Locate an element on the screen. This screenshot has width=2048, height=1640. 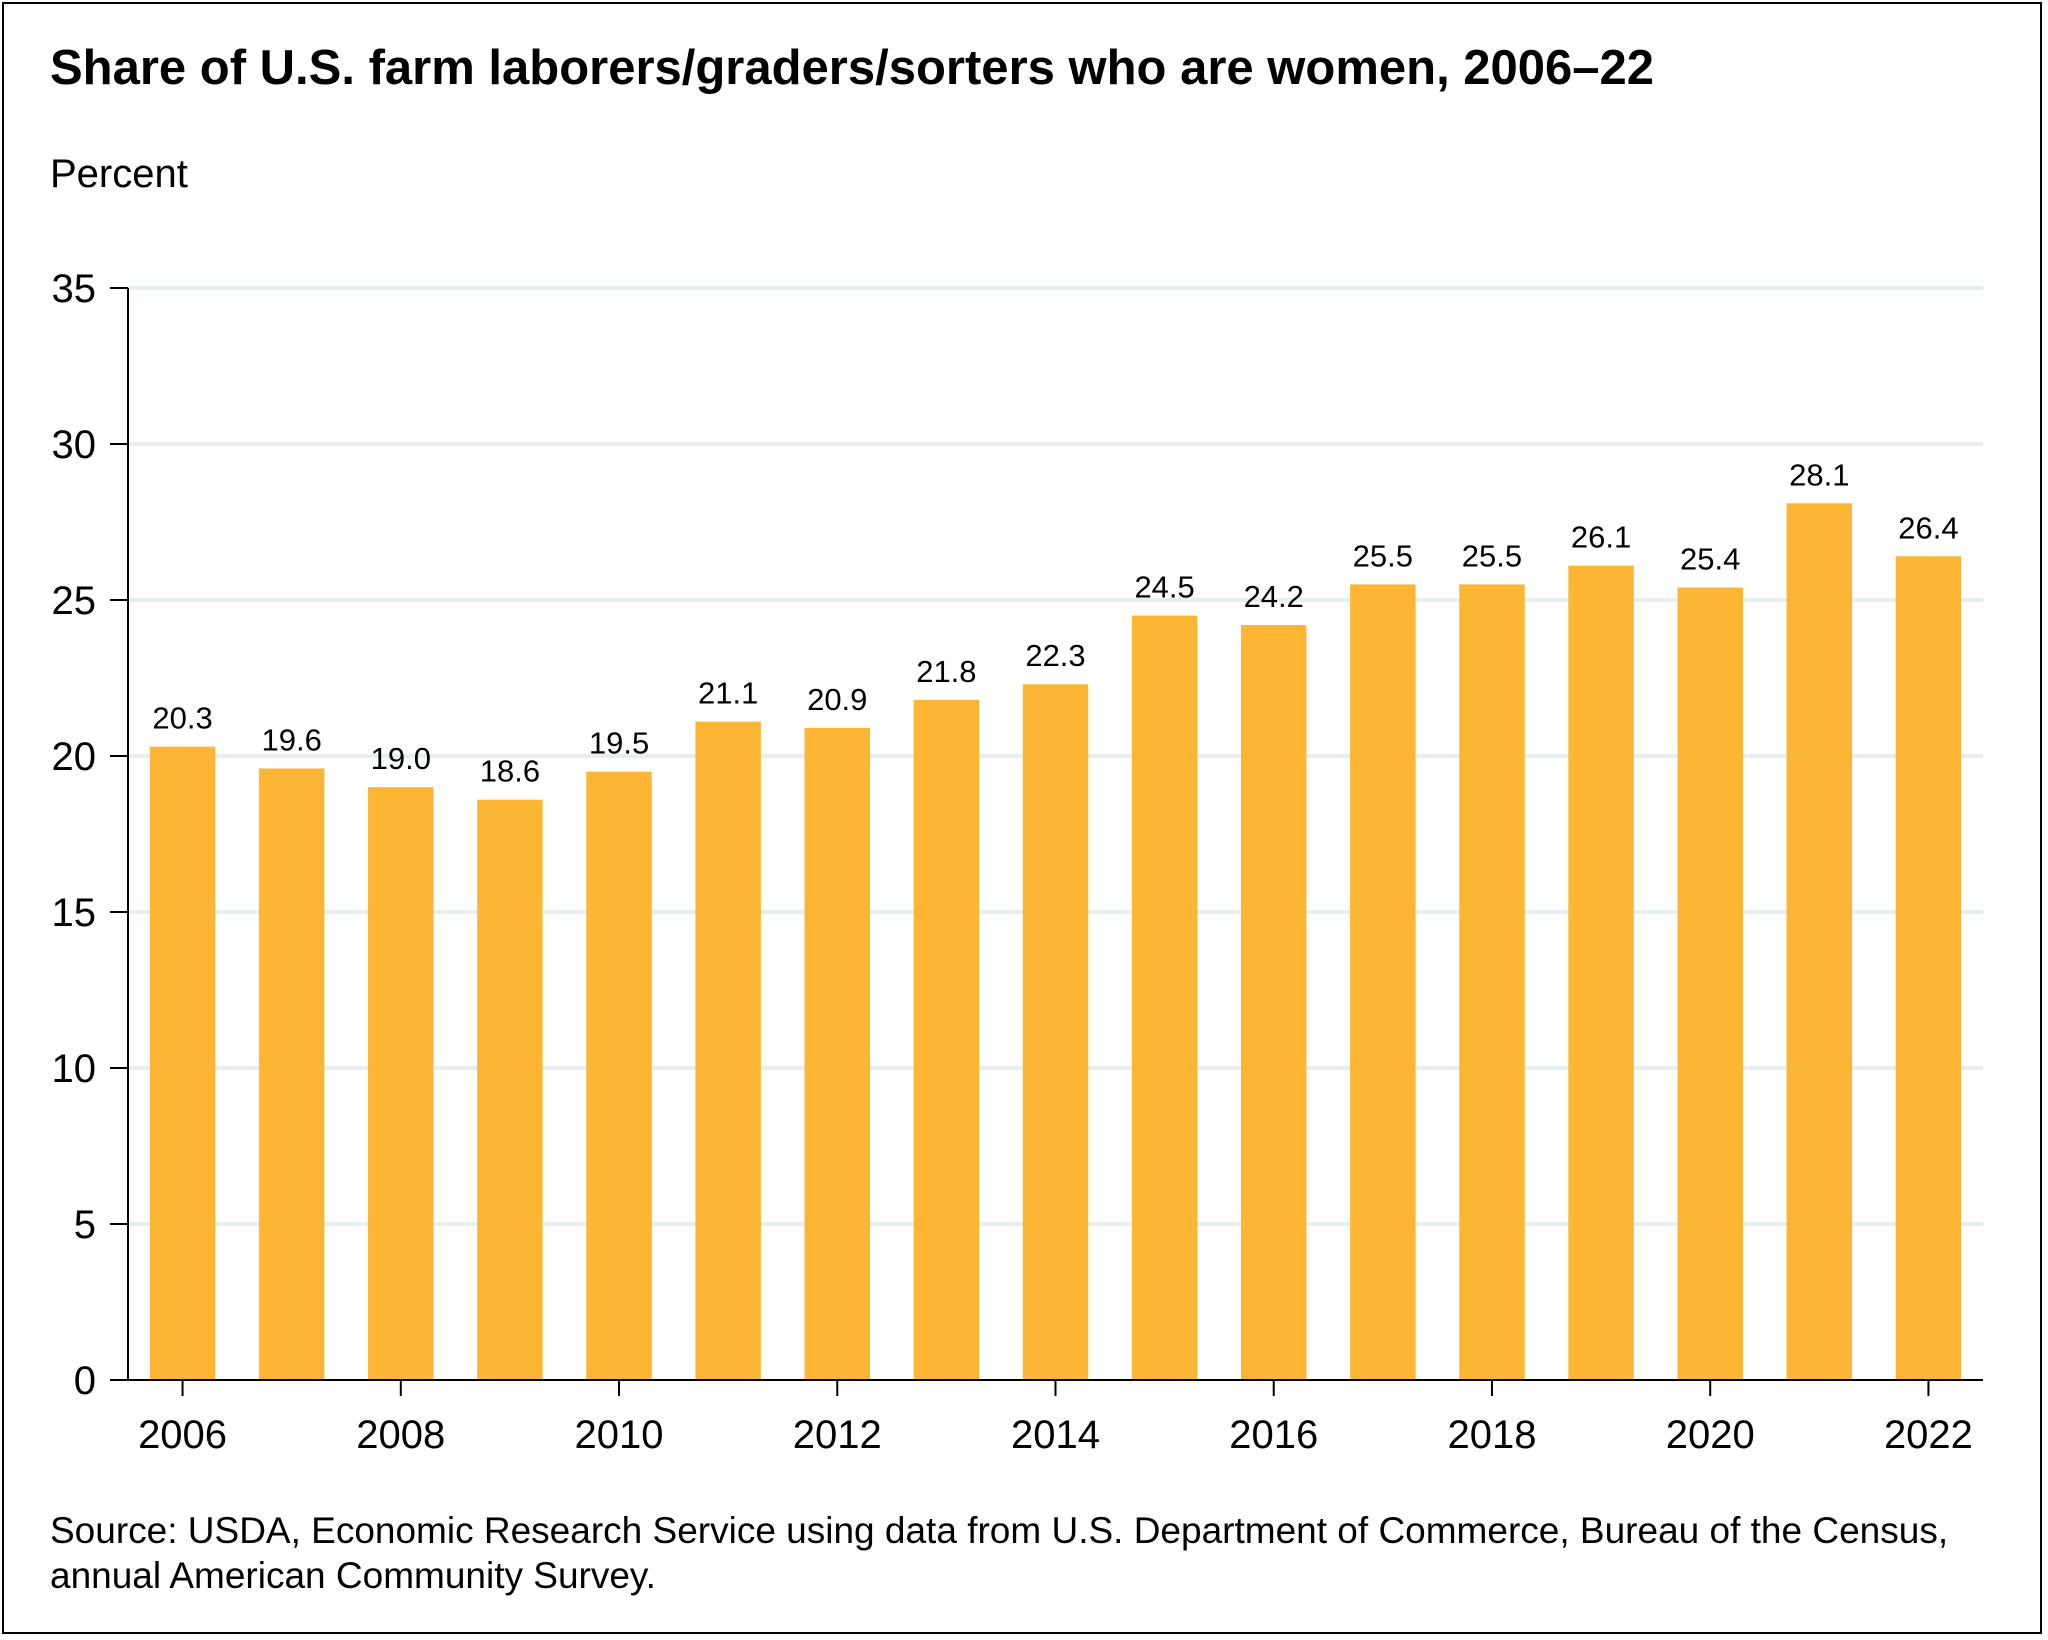
data-label: 18.6 is located at coordinates (510, 771).